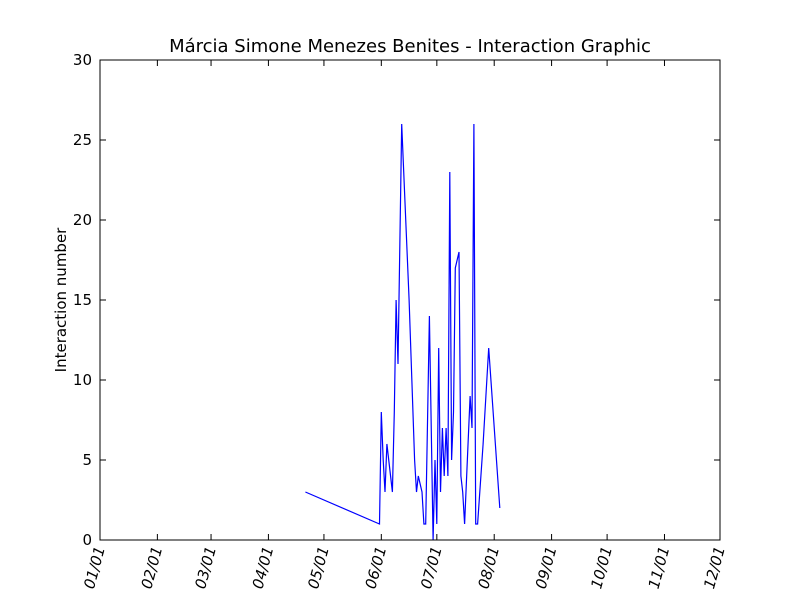 The width and height of the screenshot is (800, 600). I want to click on x-tick-label: 06/01, so click(376, 567).